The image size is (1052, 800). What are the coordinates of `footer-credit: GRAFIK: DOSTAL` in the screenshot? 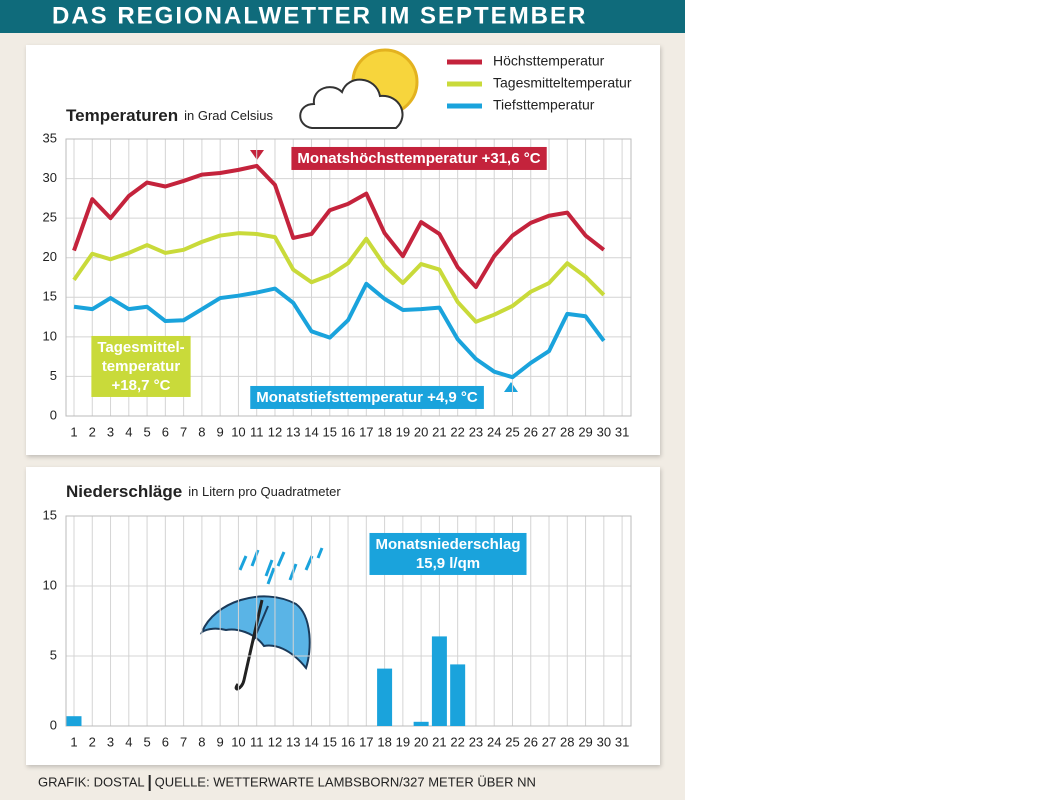 It's located at (91, 781).